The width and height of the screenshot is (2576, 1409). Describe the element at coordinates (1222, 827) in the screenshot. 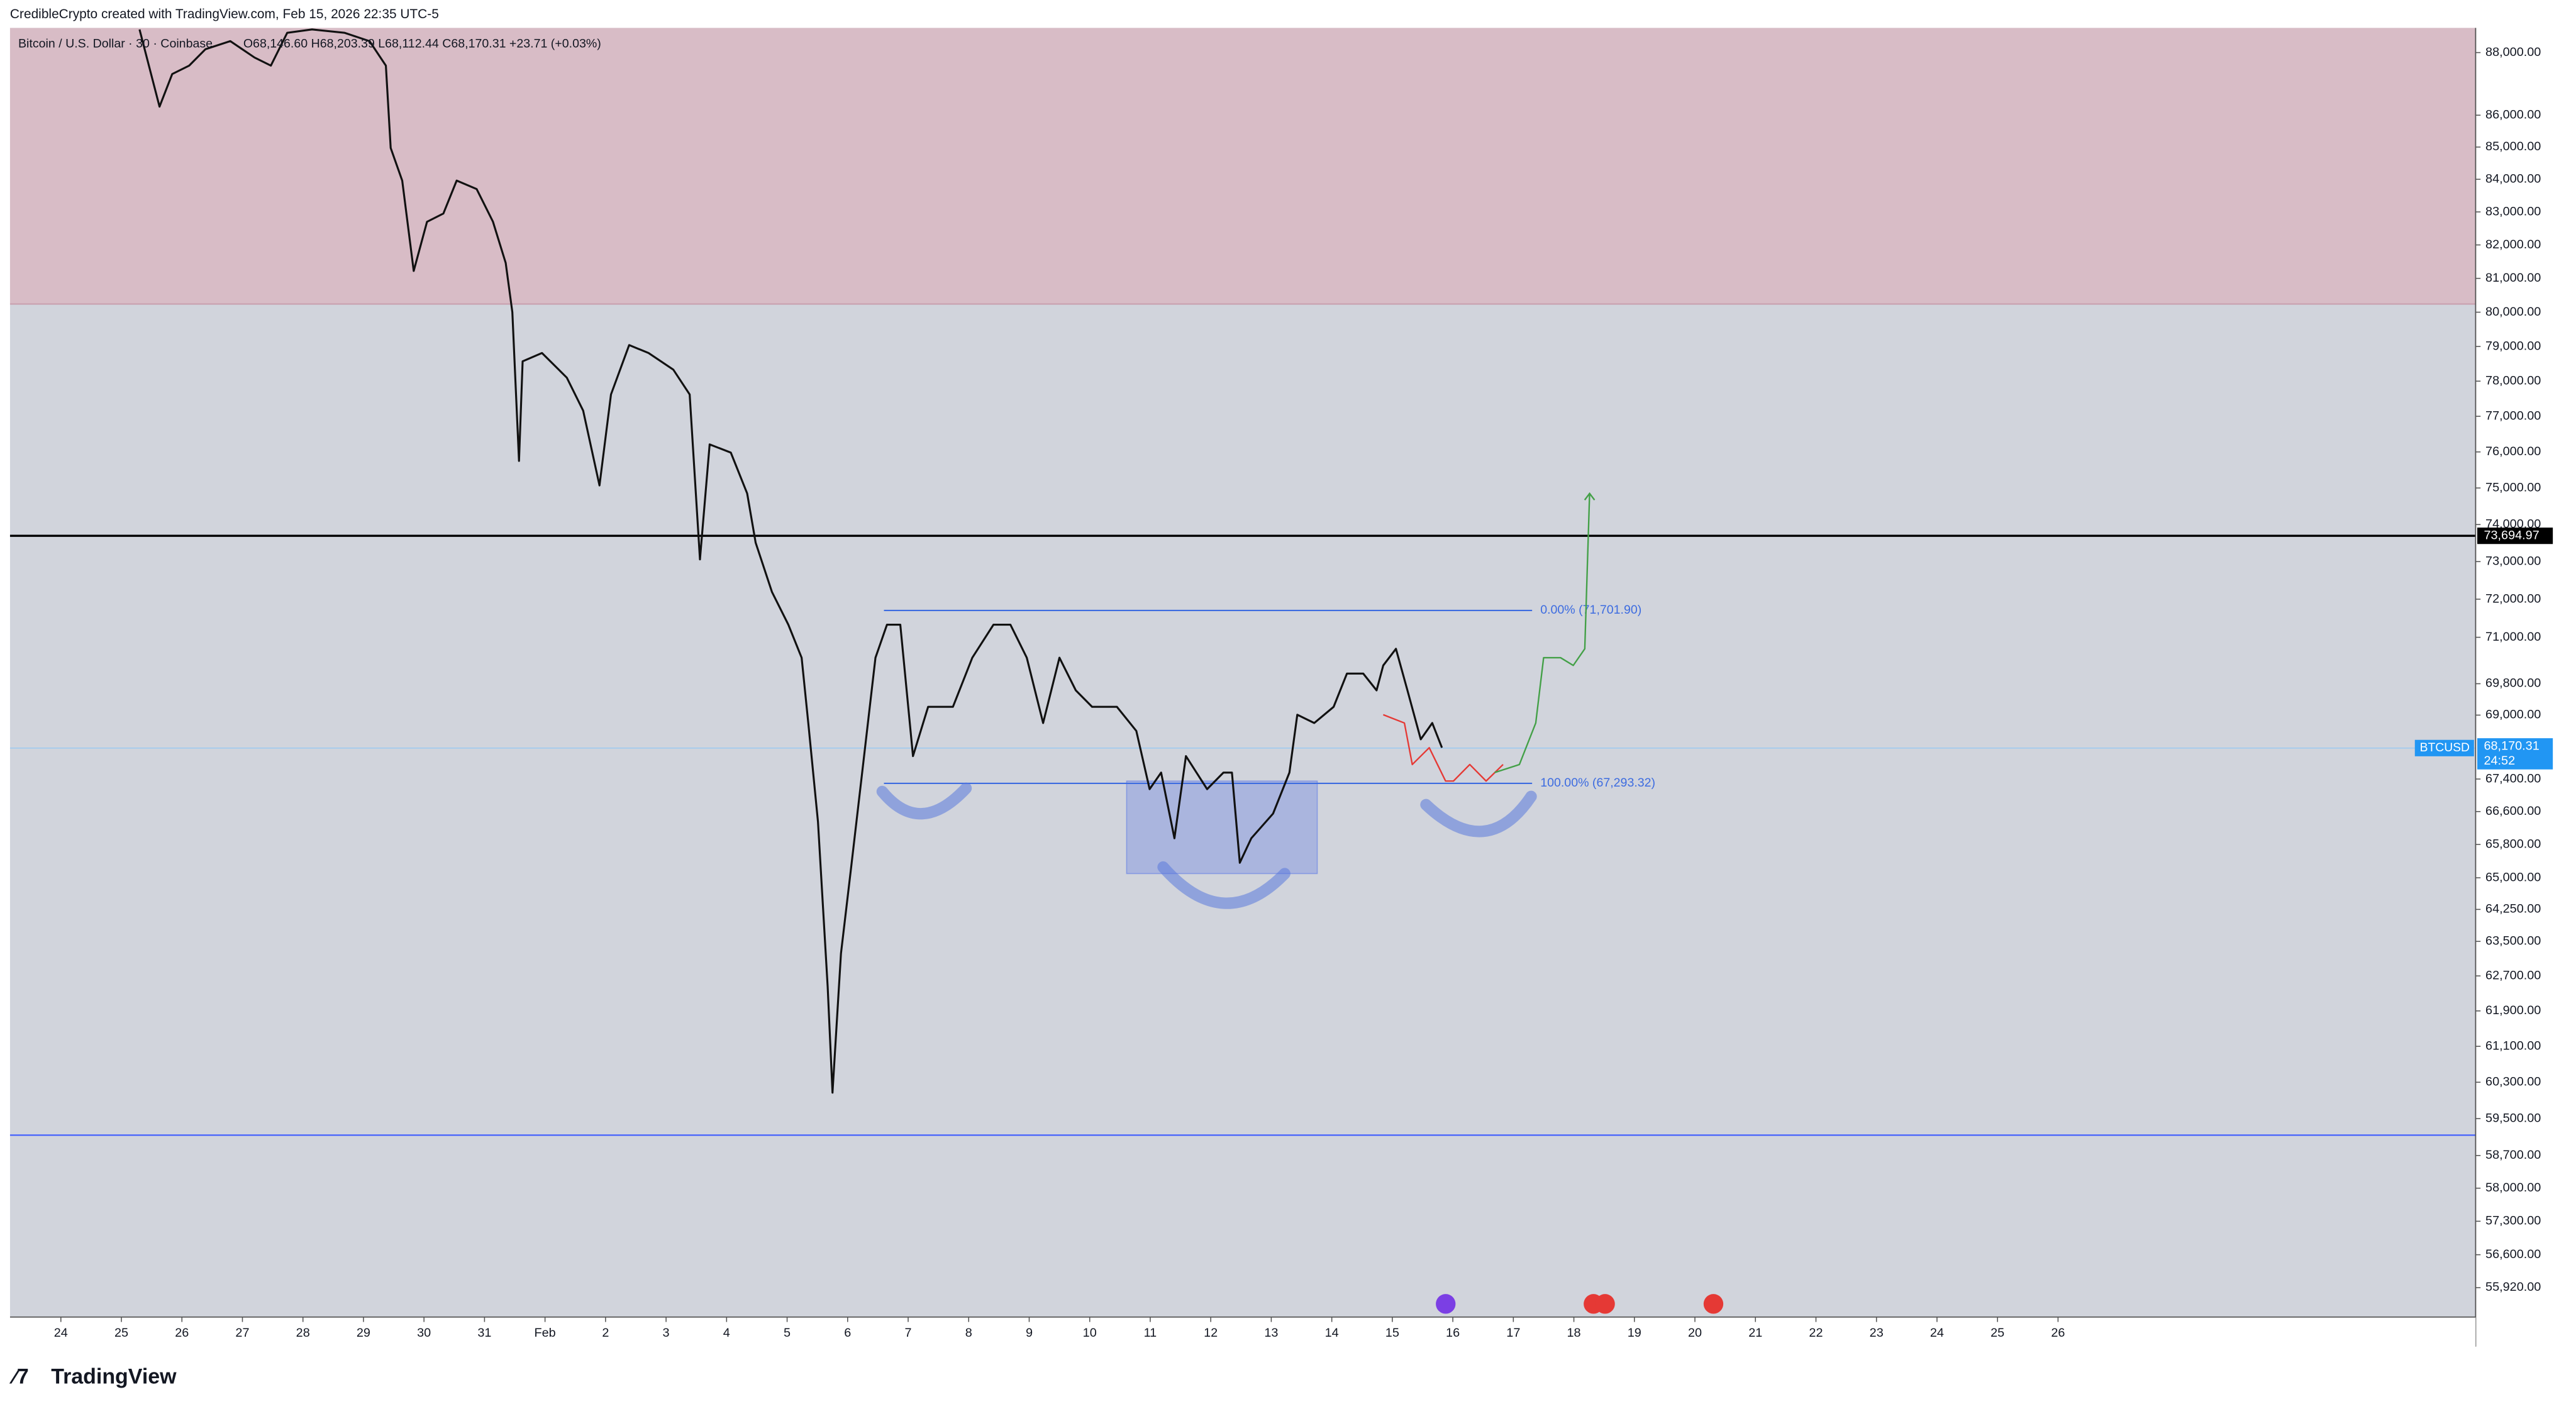

I see `range-box` at that location.